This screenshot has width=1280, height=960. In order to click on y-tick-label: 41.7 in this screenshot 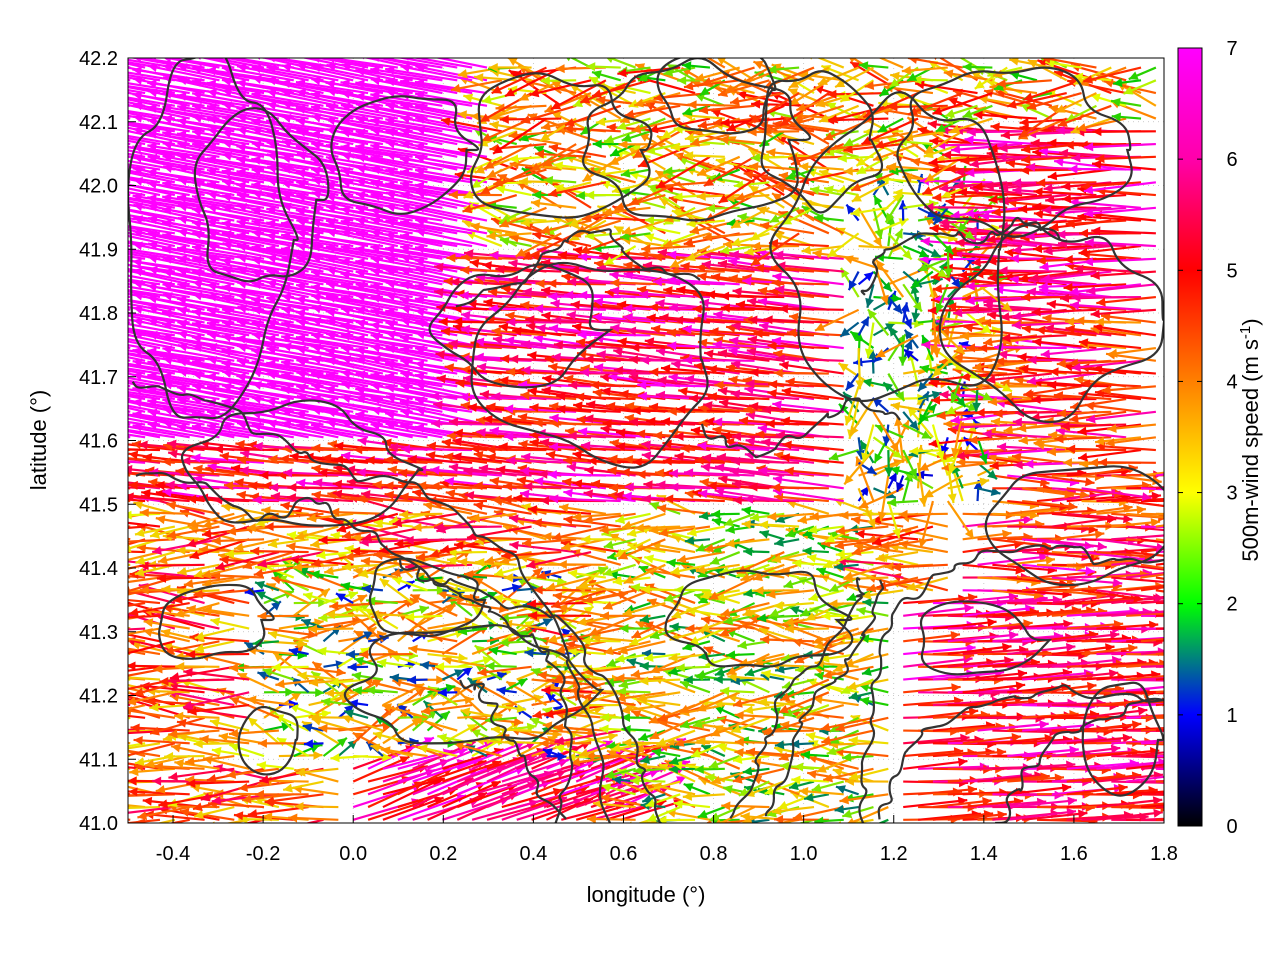, I will do `click(98, 378)`.